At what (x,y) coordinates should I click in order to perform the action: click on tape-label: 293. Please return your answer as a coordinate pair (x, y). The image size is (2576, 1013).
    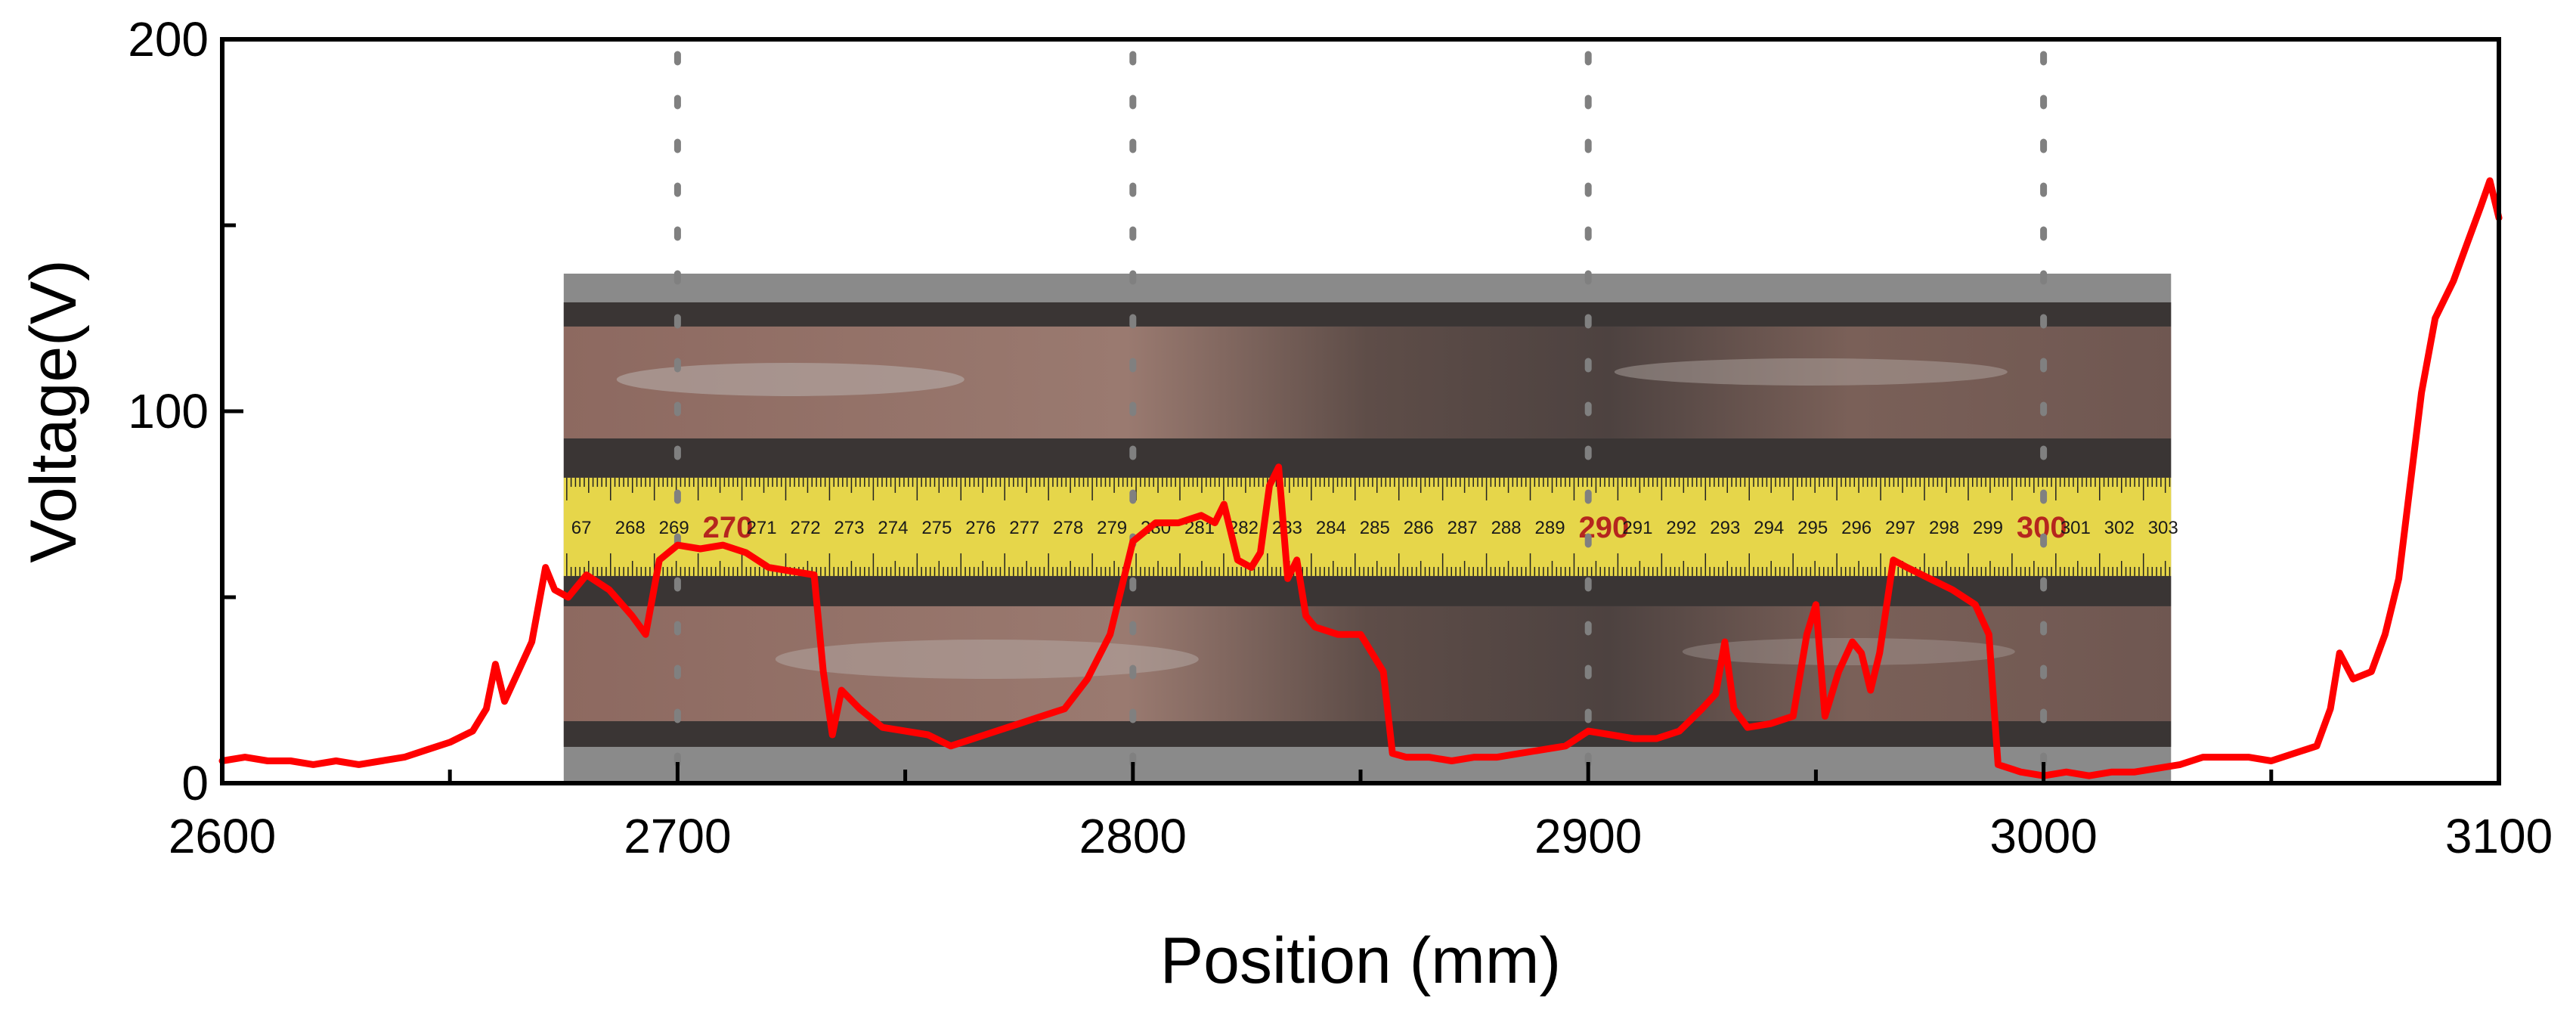
    Looking at the image, I should click on (1725, 528).